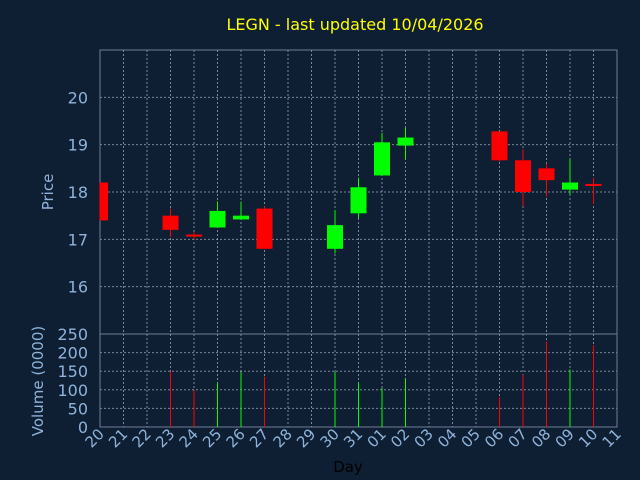 The image size is (640, 480). I want to click on x-tick-label: 09, so click(565, 438).